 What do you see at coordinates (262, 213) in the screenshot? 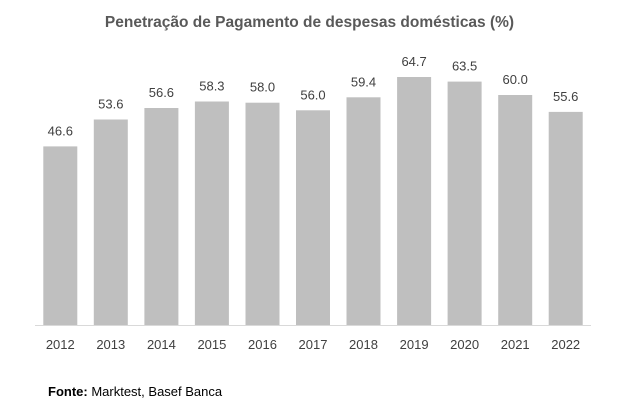
I see `bar-2016` at bounding box center [262, 213].